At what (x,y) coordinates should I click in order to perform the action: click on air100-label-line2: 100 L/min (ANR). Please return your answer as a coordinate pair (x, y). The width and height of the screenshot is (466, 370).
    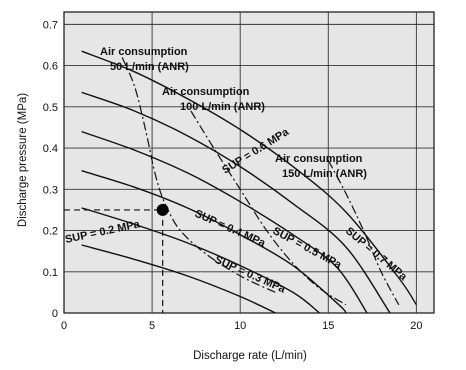
    Looking at the image, I should click on (222, 107).